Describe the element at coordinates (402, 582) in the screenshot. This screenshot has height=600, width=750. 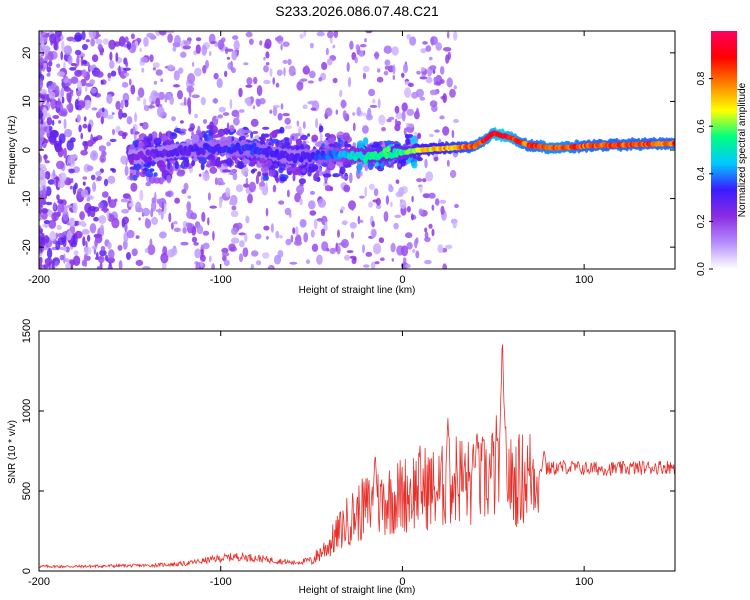
I see `snr-xtick-label: 0` at that location.